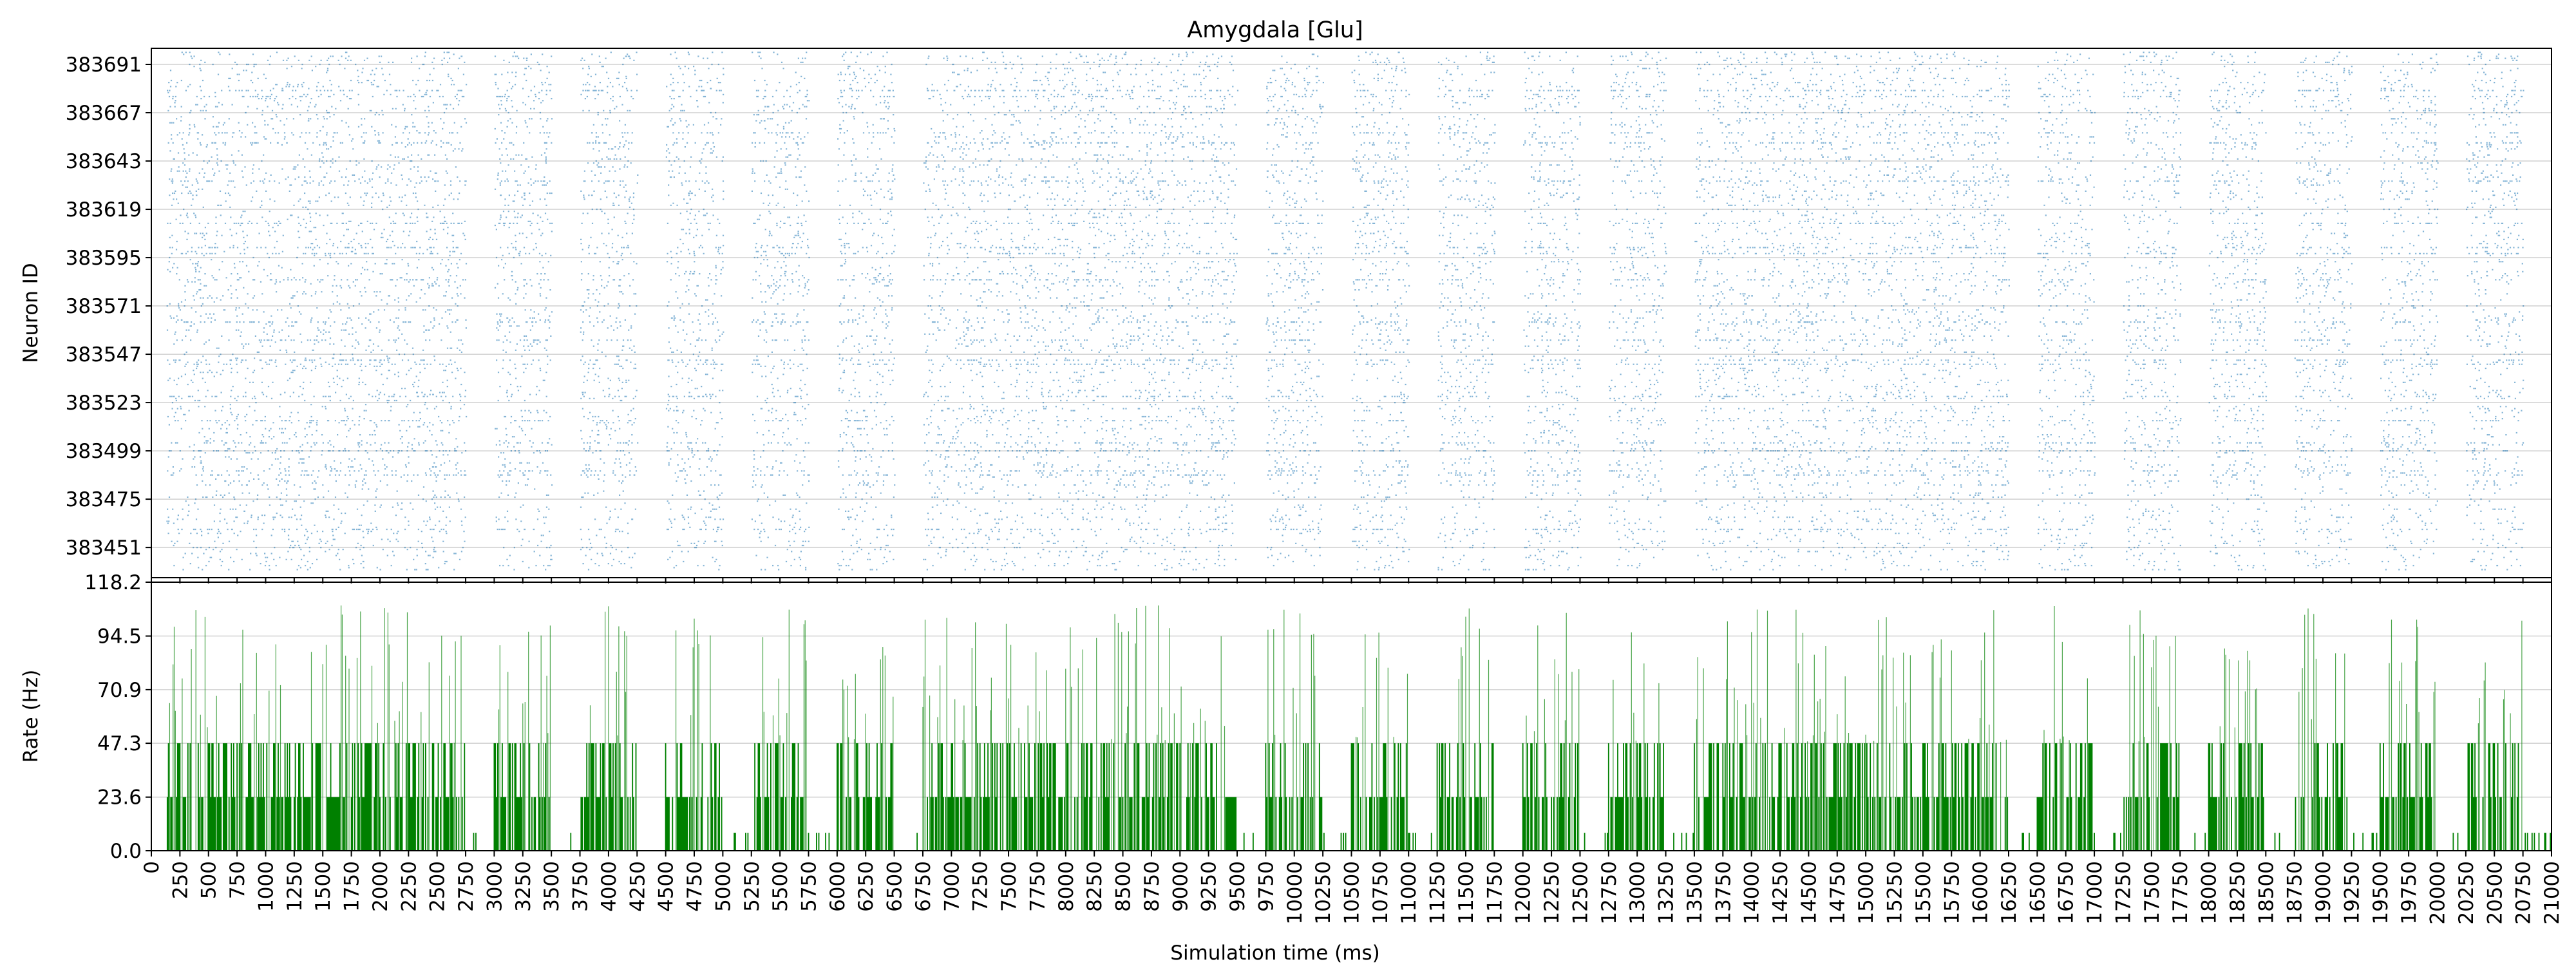 The image size is (2576, 966). What do you see at coordinates (1609, 893) in the screenshot?
I see `rate-x-tick-label: 12750` at bounding box center [1609, 893].